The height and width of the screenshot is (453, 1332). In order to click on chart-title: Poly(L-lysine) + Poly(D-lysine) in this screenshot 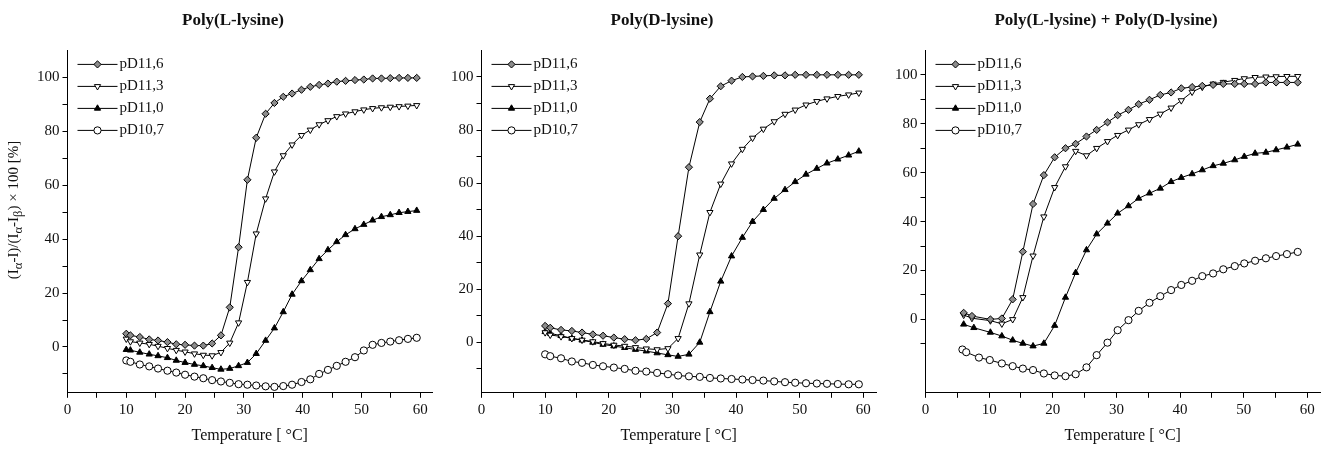, I will do `click(1106, 19)`.